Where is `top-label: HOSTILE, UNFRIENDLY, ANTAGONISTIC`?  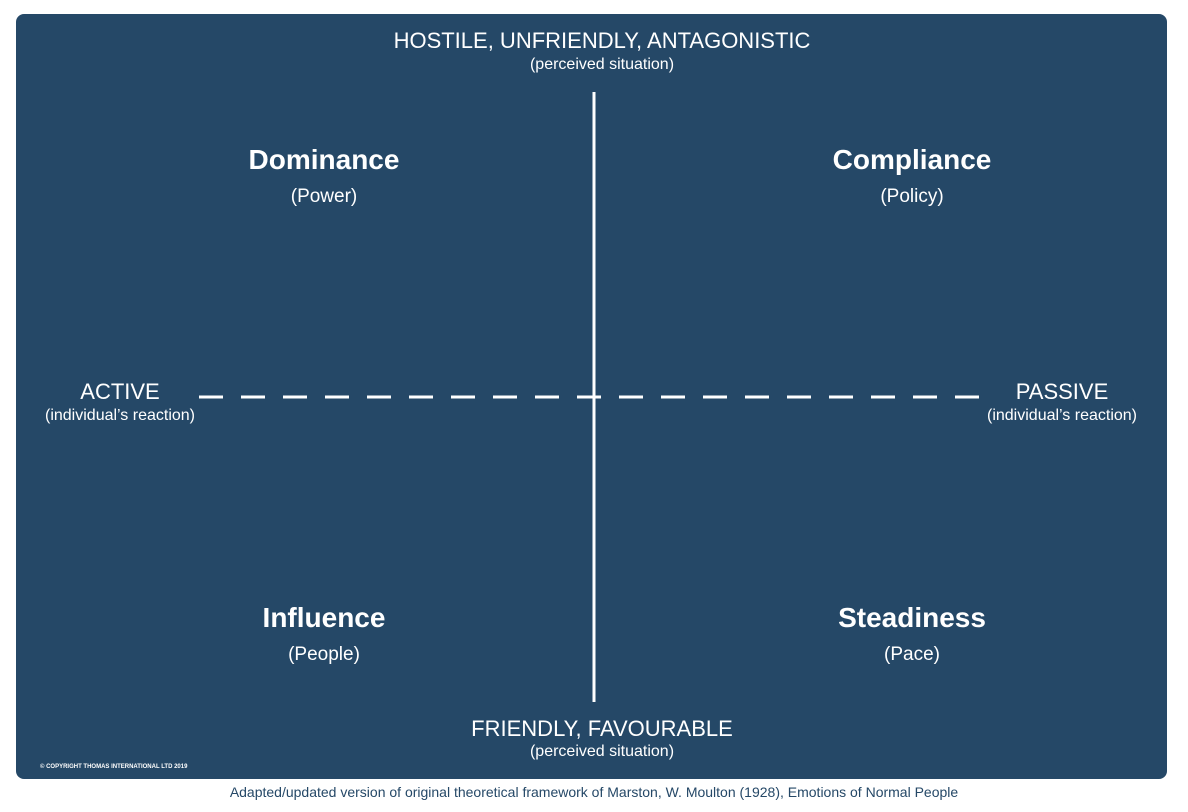
top-label: HOSTILE, UNFRIENDLY, ANTAGONISTIC is located at coordinates (602, 40).